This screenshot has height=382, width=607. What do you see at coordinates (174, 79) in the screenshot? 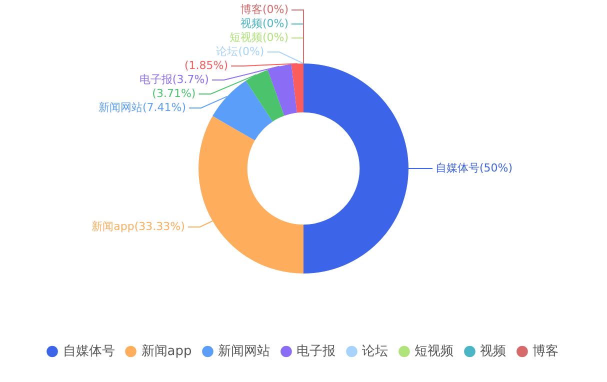
I see `data-label: 电子报(3.7%)` at bounding box center [174, 79].